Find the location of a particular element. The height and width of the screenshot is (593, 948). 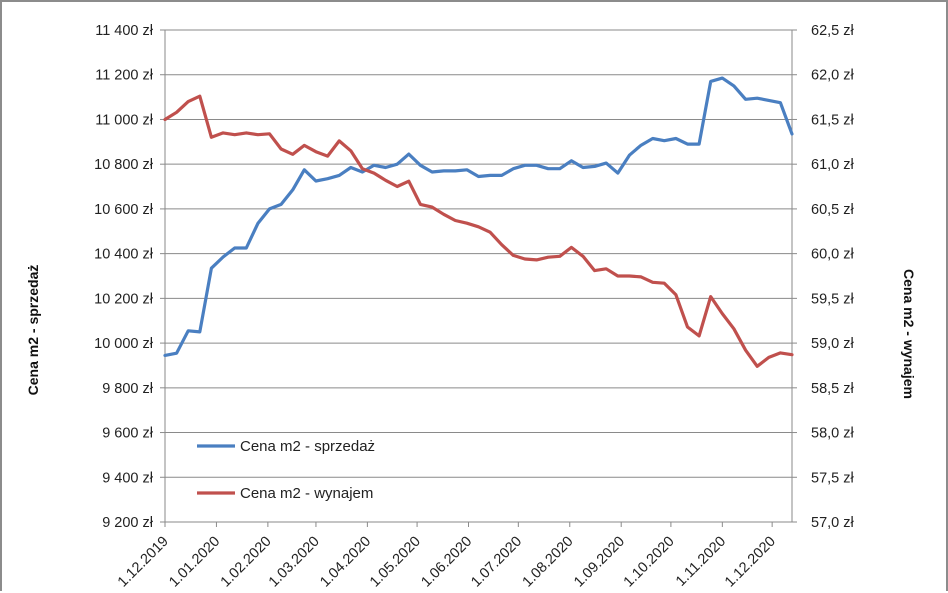

right-tick-label: 57,0 zł is located at coordinates (832, 523).